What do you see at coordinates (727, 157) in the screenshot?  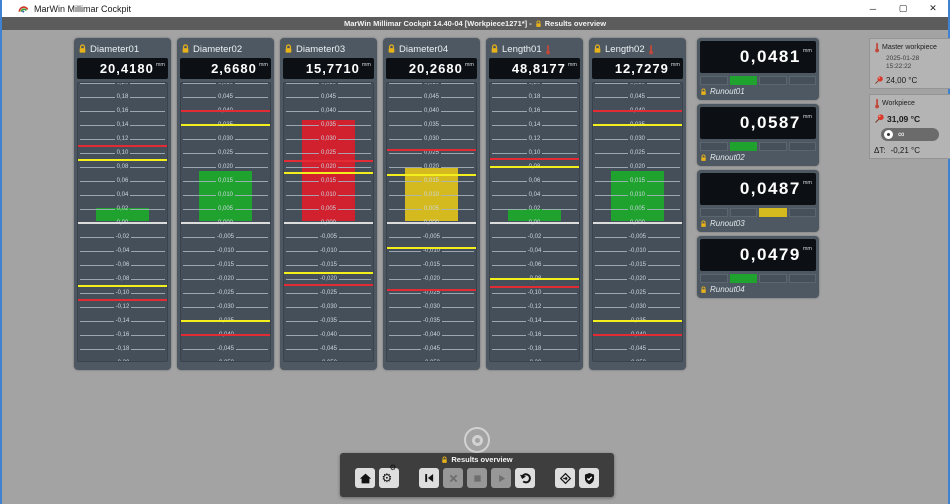 I see `runout-name: Runout02` at bounding box center [727, 157].